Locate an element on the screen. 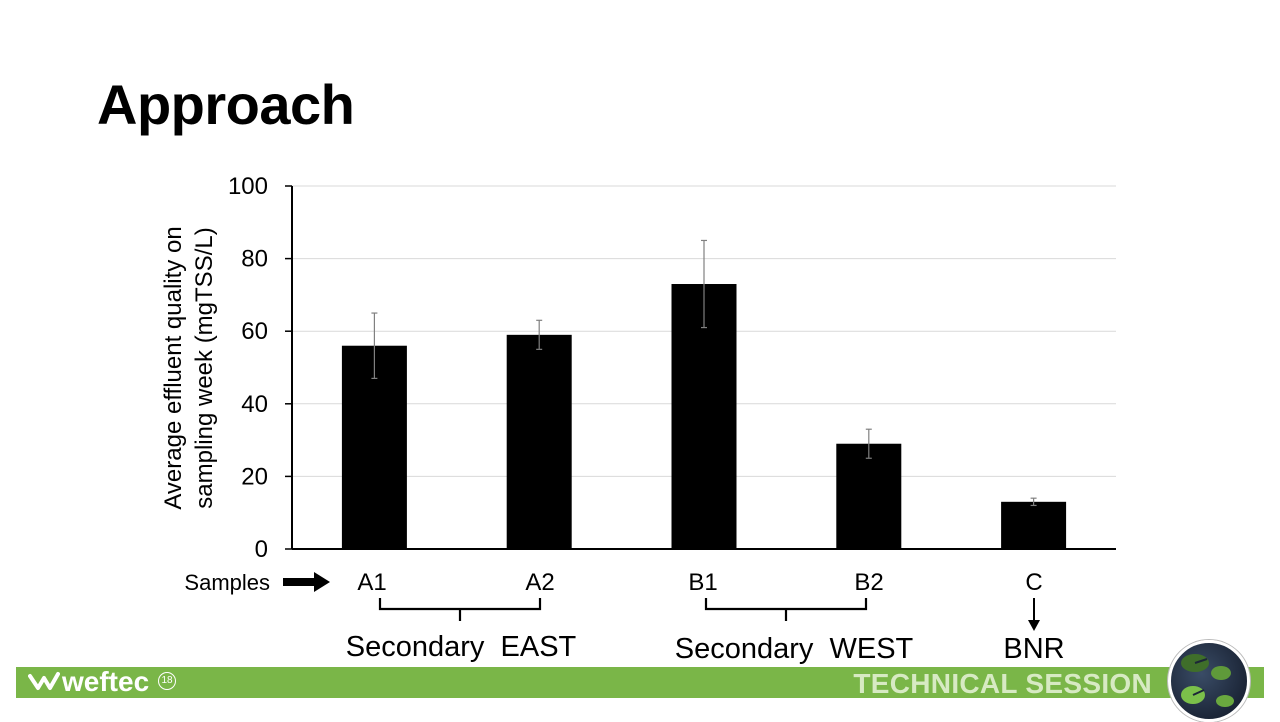  session-label: TECHNICAL SESSION is located at coordinates (1002, 683).